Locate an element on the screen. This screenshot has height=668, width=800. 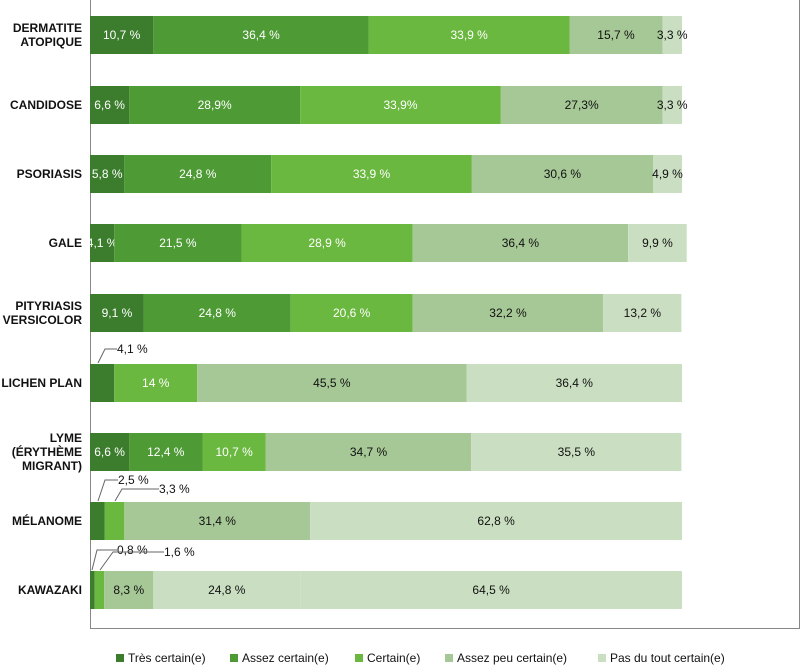
category-label: LYME (ÉRYTHÈME MIGRANT) is located at coordinates (47, 452).